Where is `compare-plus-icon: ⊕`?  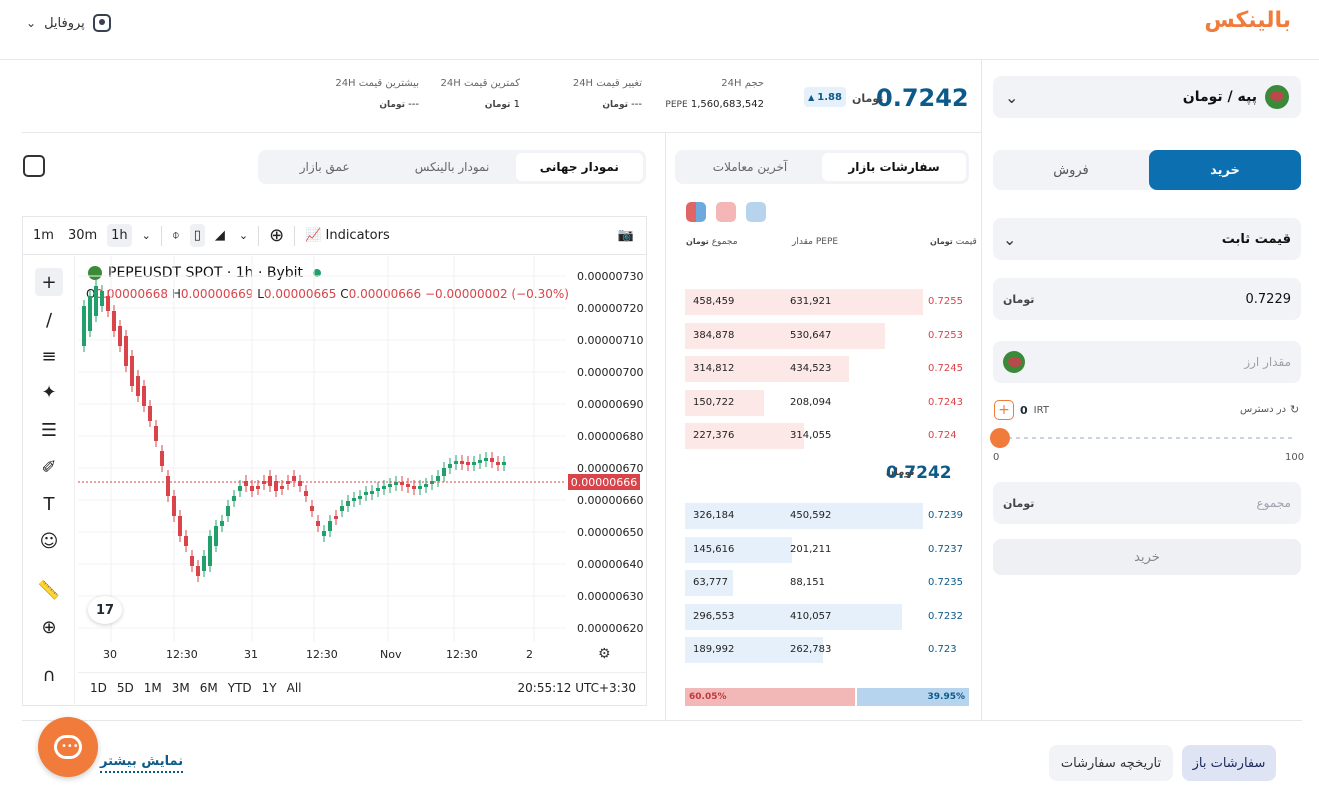 compare-plus-icon: ⊕ is located at coordinates (277, 235).